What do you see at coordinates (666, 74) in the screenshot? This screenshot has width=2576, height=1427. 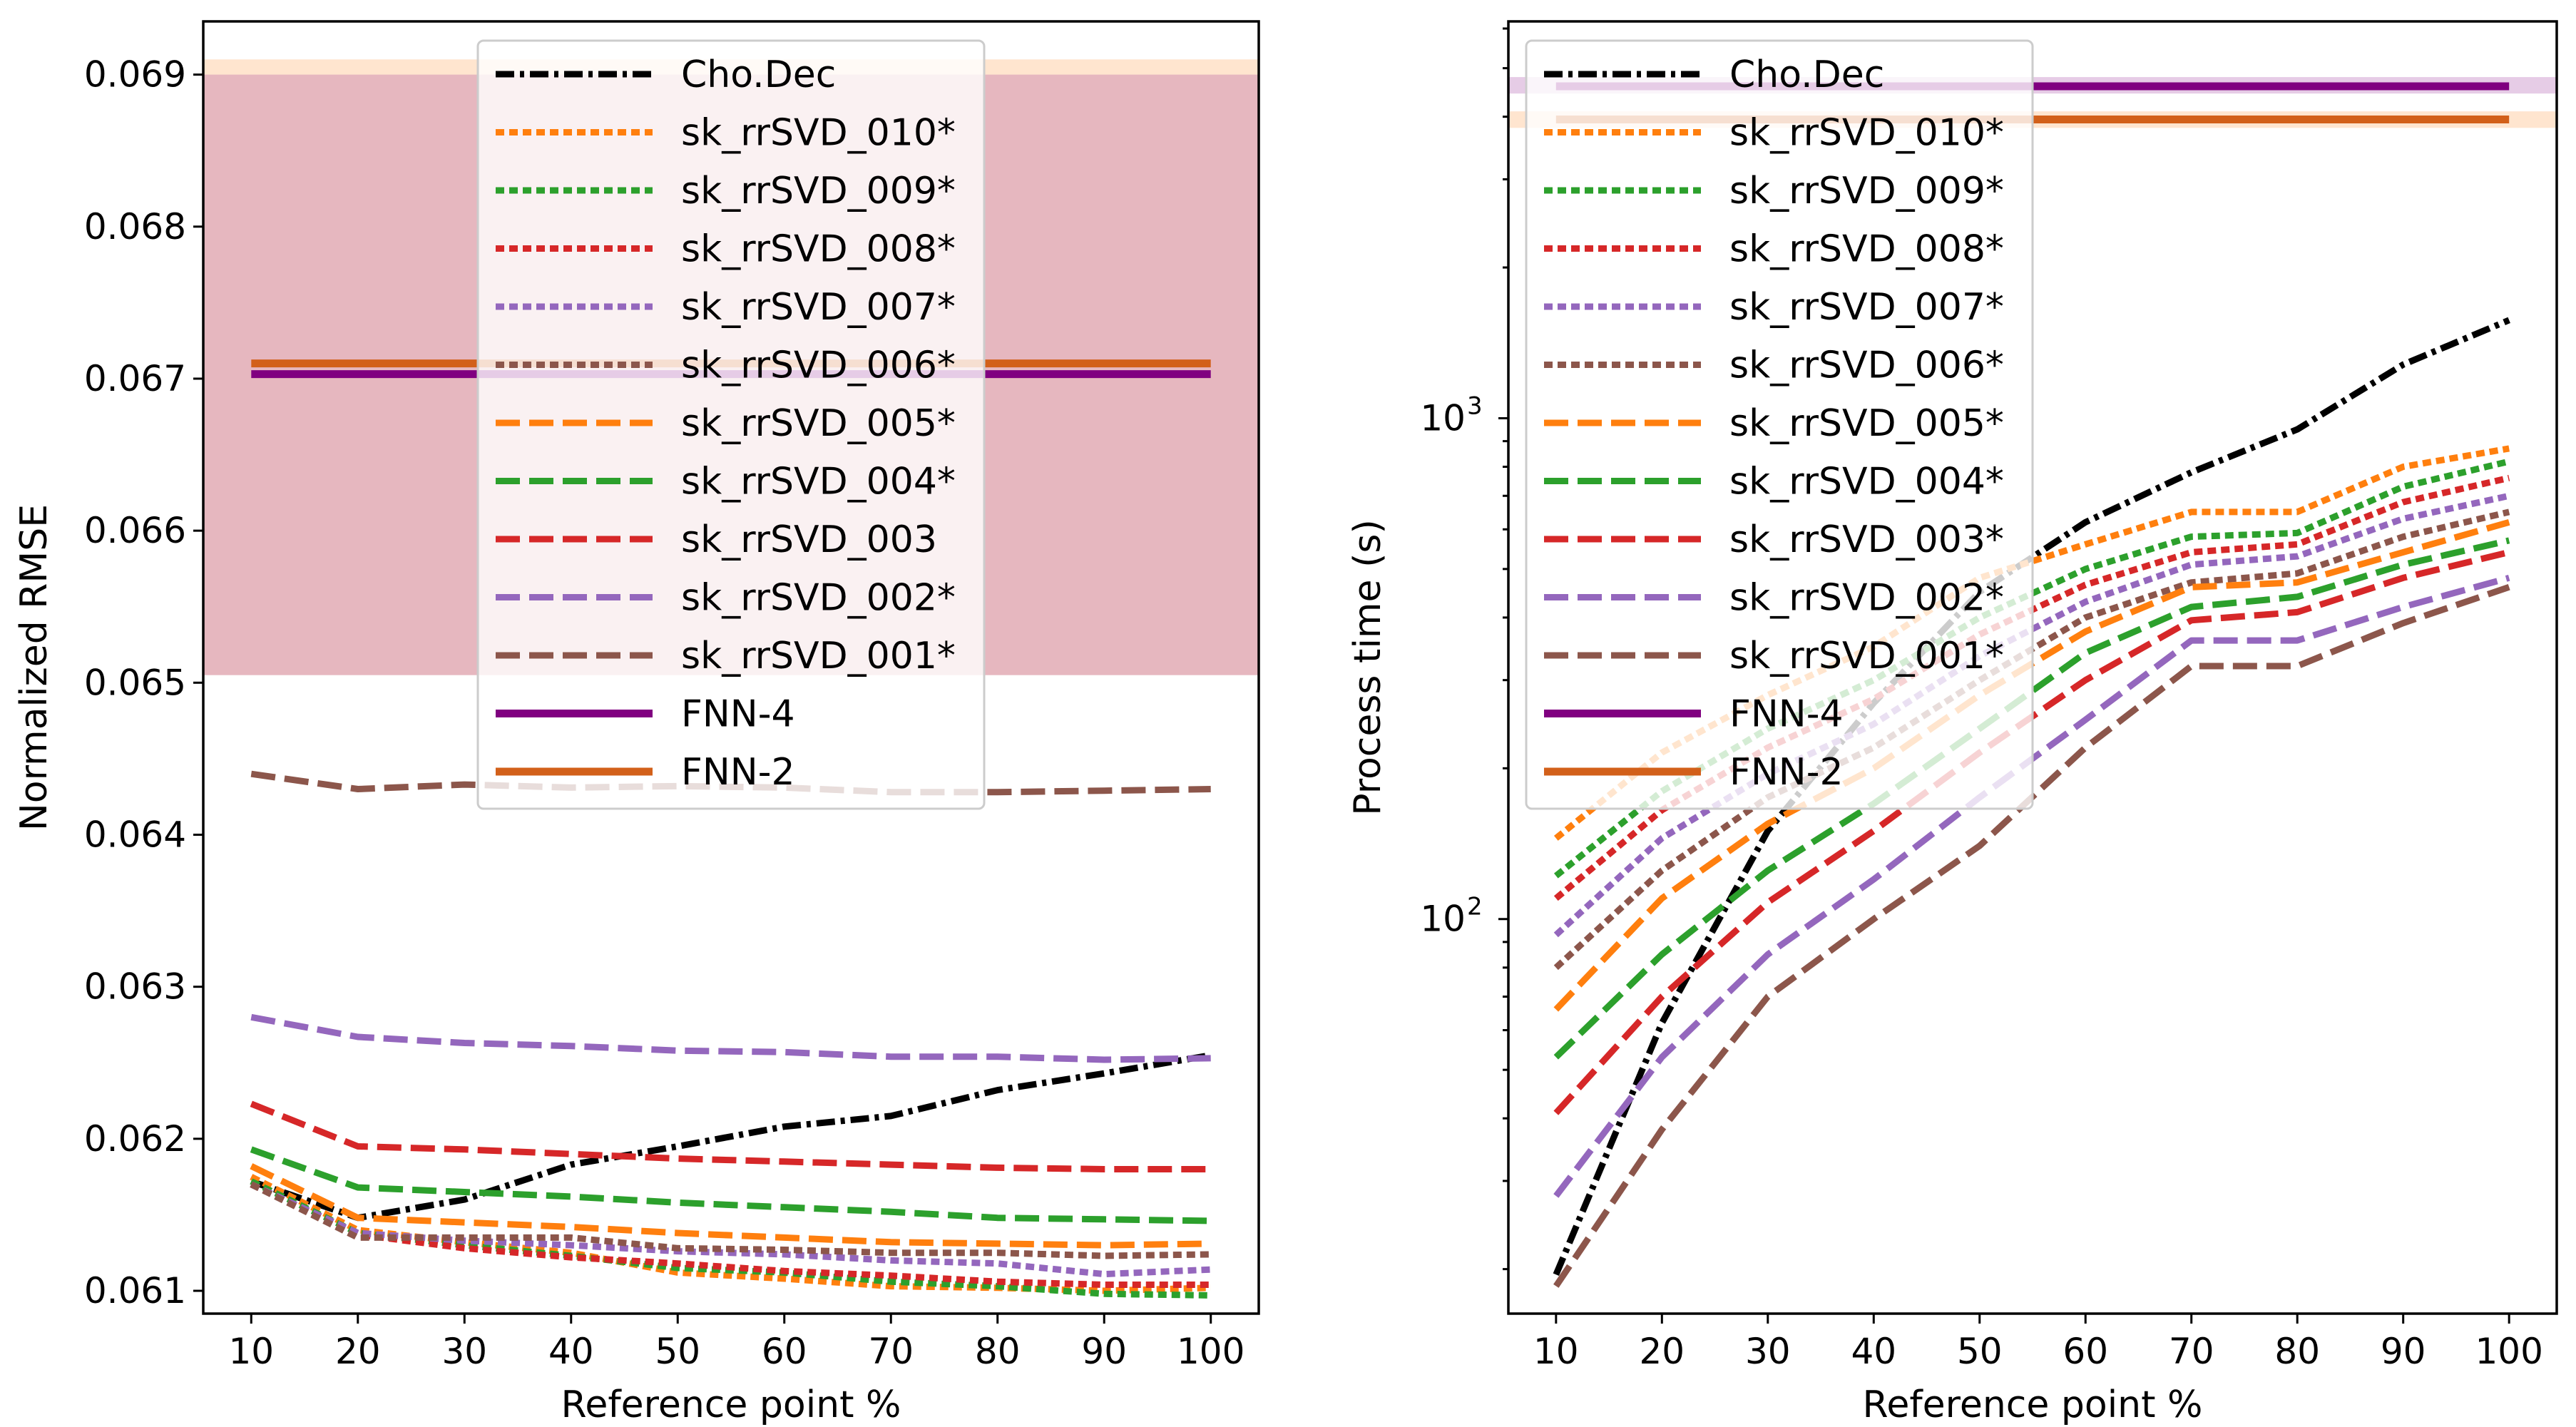 I see `legend-item-cho-dec: Cho.Dec` at bounding box center [666, 74].